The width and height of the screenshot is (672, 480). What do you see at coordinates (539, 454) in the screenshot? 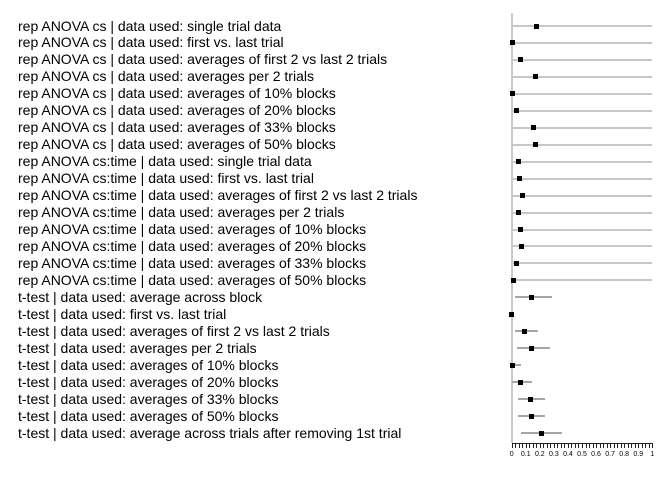
I see `axis-tick-label: 0.2` at bounding box center [539, 454].